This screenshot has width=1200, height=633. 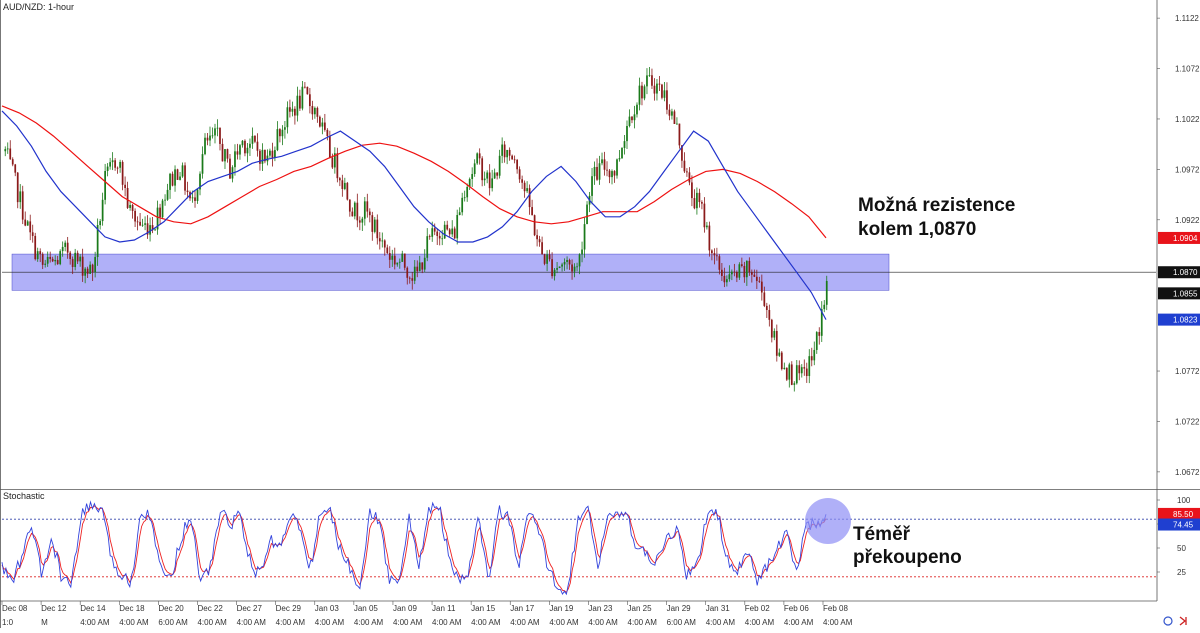 I want to click on stoch-badge-label: 74.45, so click(x=1183, y=525).